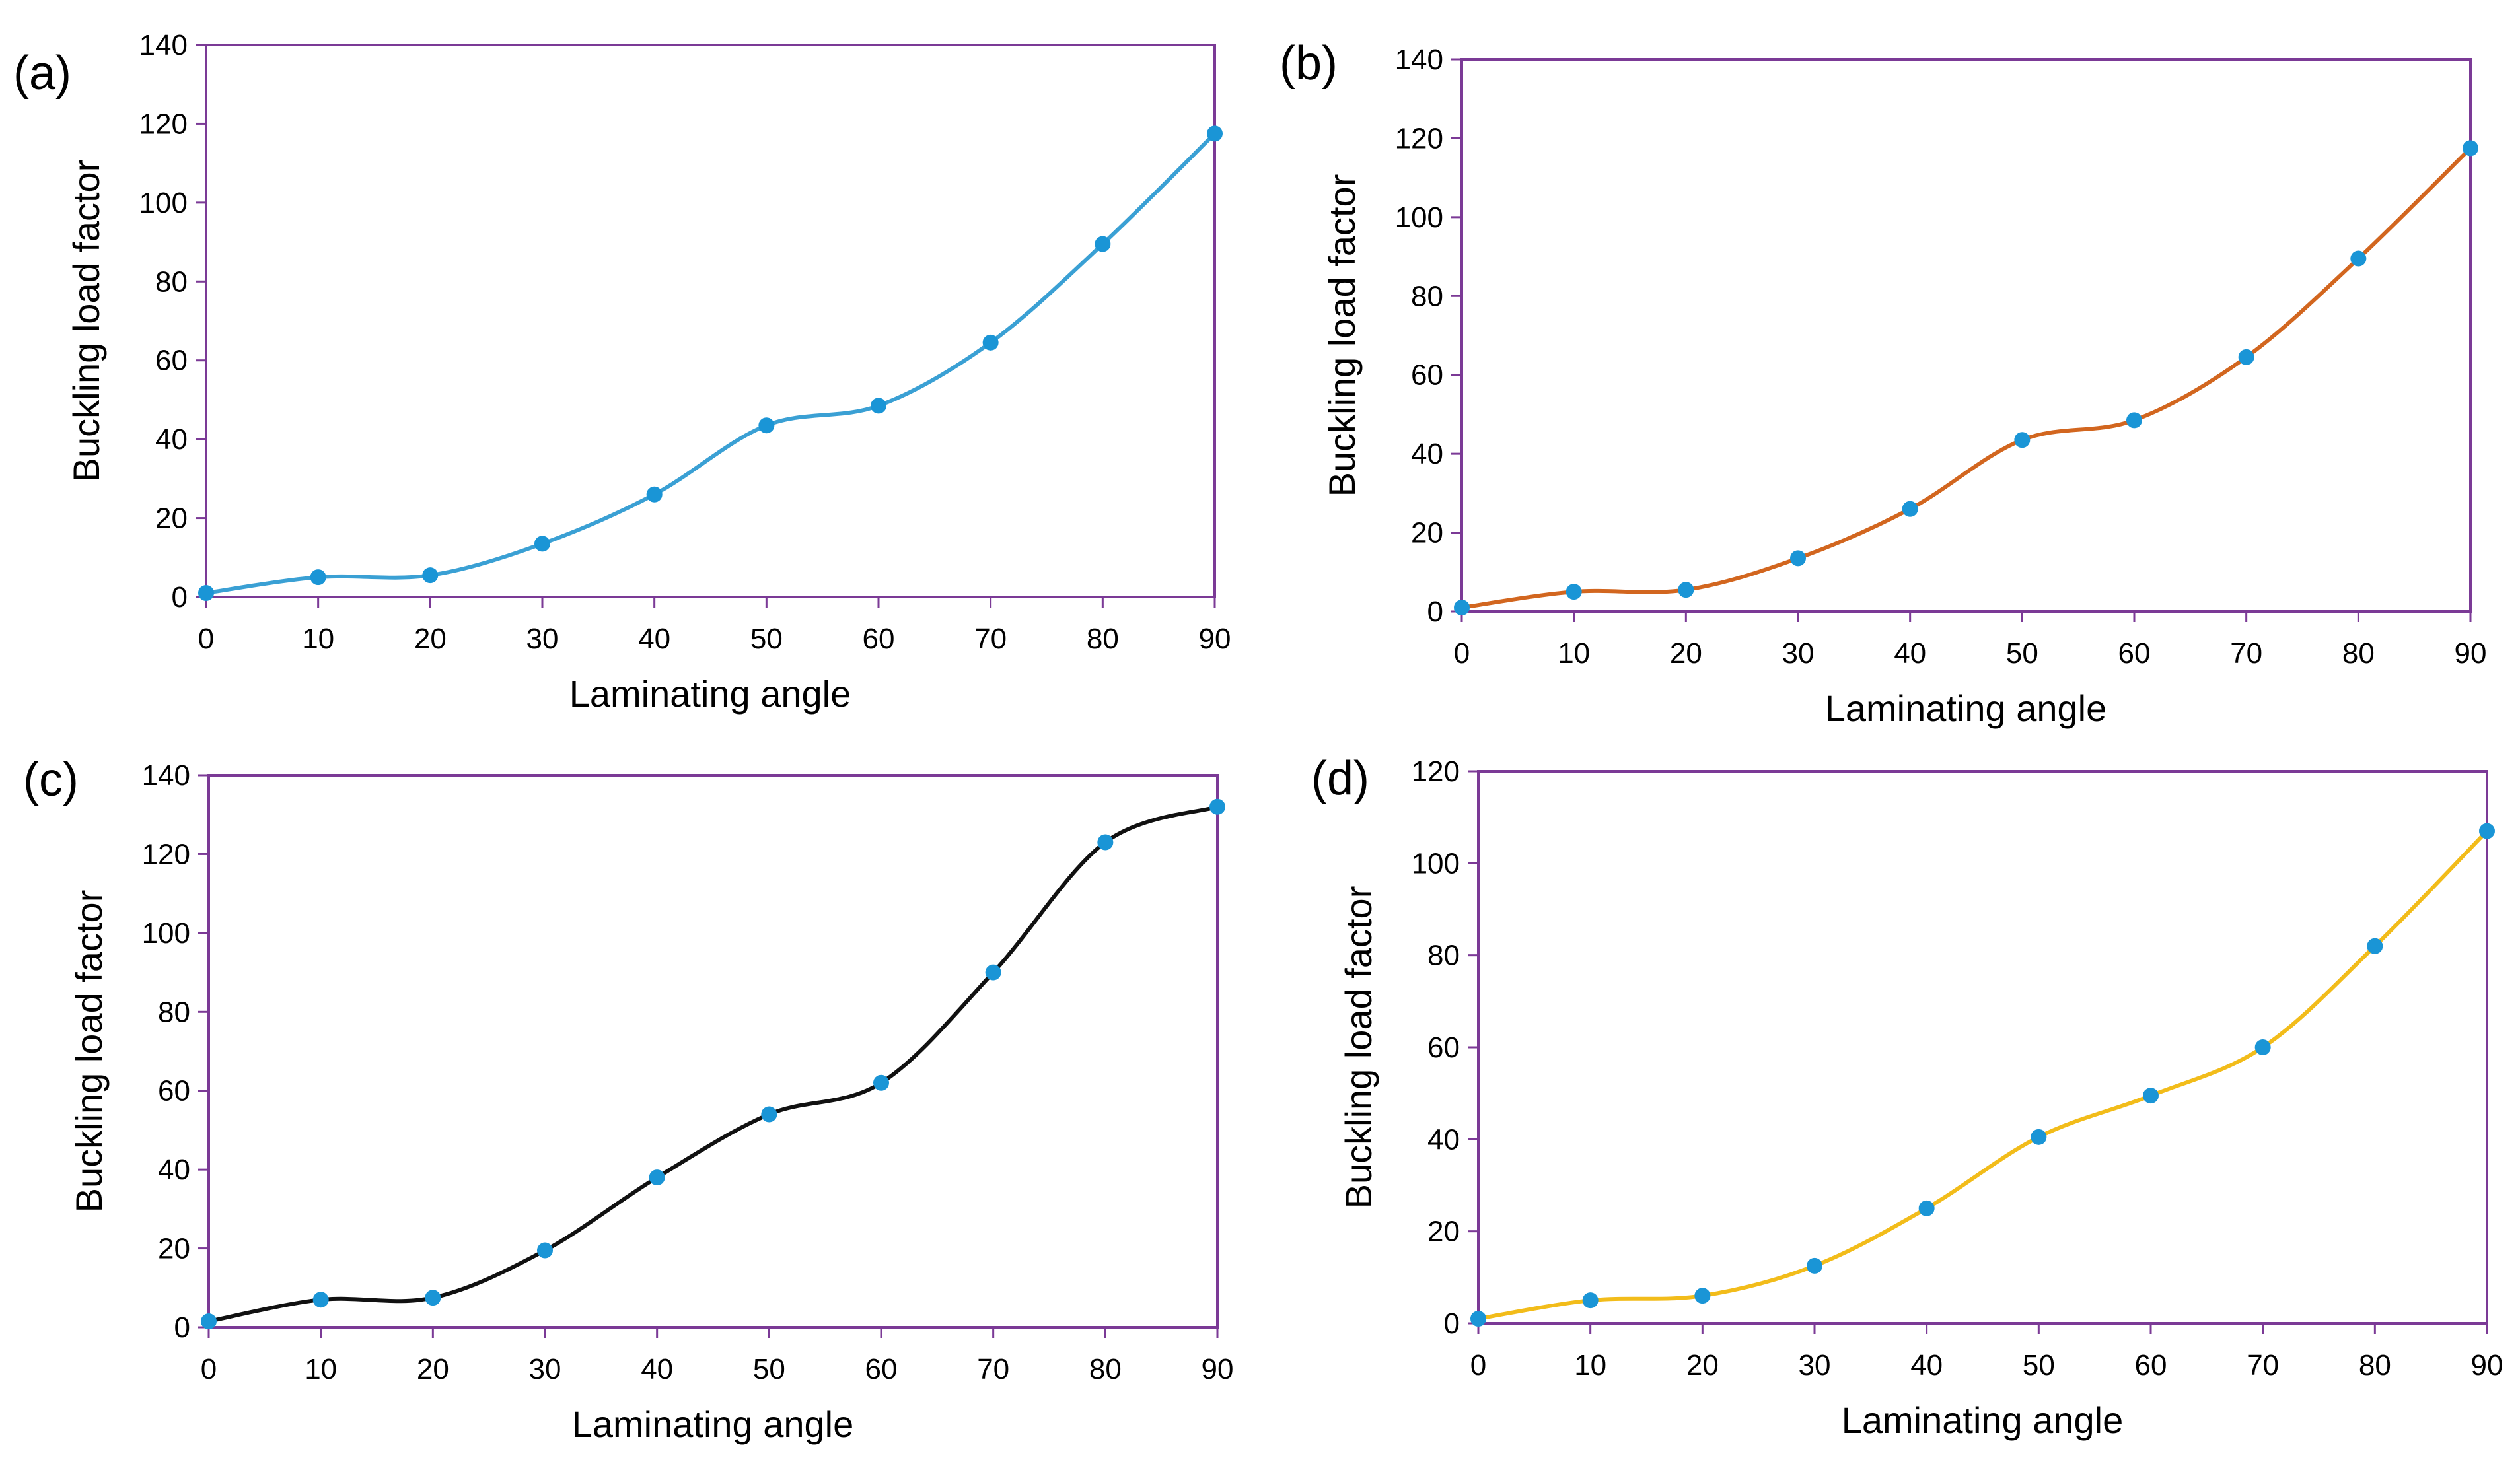 The width and height of the screenshot is (2520, 1464). Describe the element at coordinates (1427, 375) in the screenshot. I see `y-tick-label: 60` at that location.